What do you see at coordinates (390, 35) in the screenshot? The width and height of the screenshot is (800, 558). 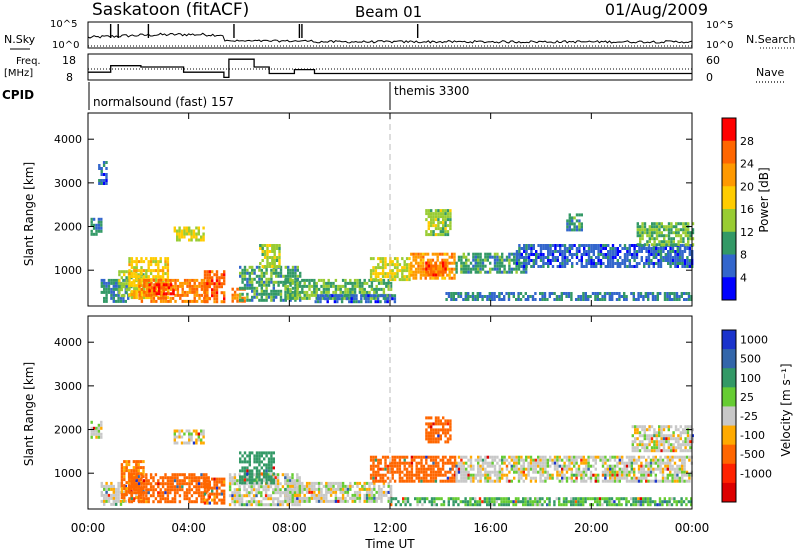 I see `nsky-trace` at bounding box center [390, 35].